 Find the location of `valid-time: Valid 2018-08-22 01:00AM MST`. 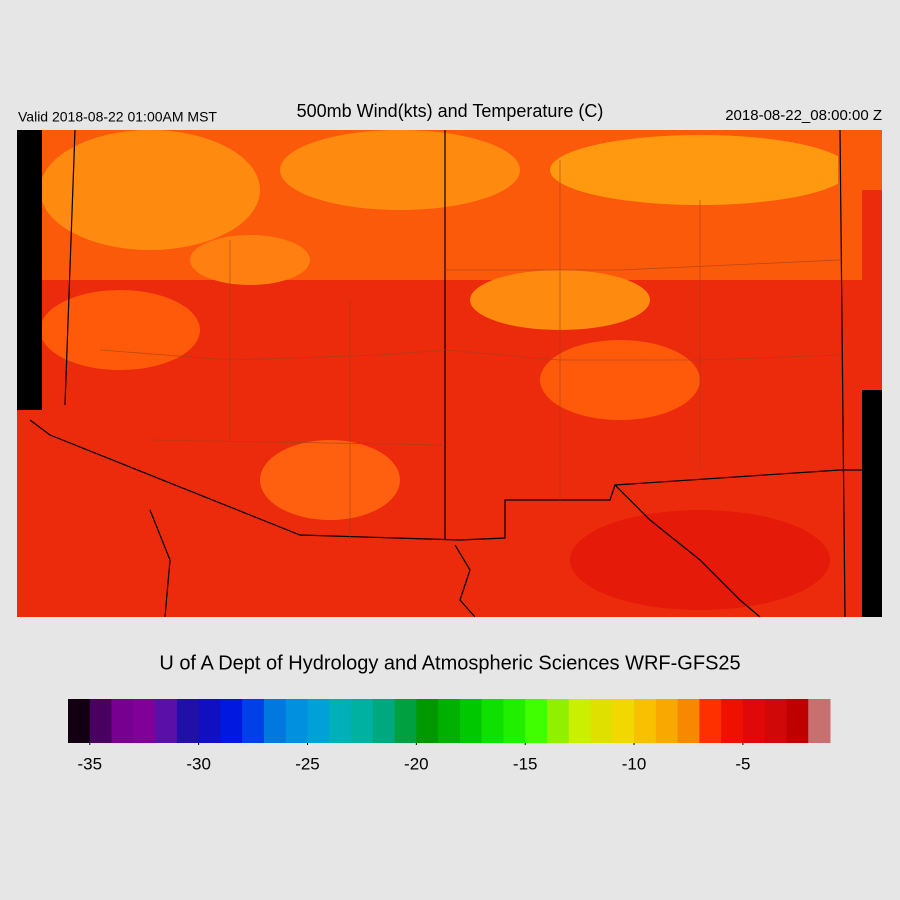

valid-time: Valid 2018-08-22 01:00AM MST is located at coordinates (117, 117).